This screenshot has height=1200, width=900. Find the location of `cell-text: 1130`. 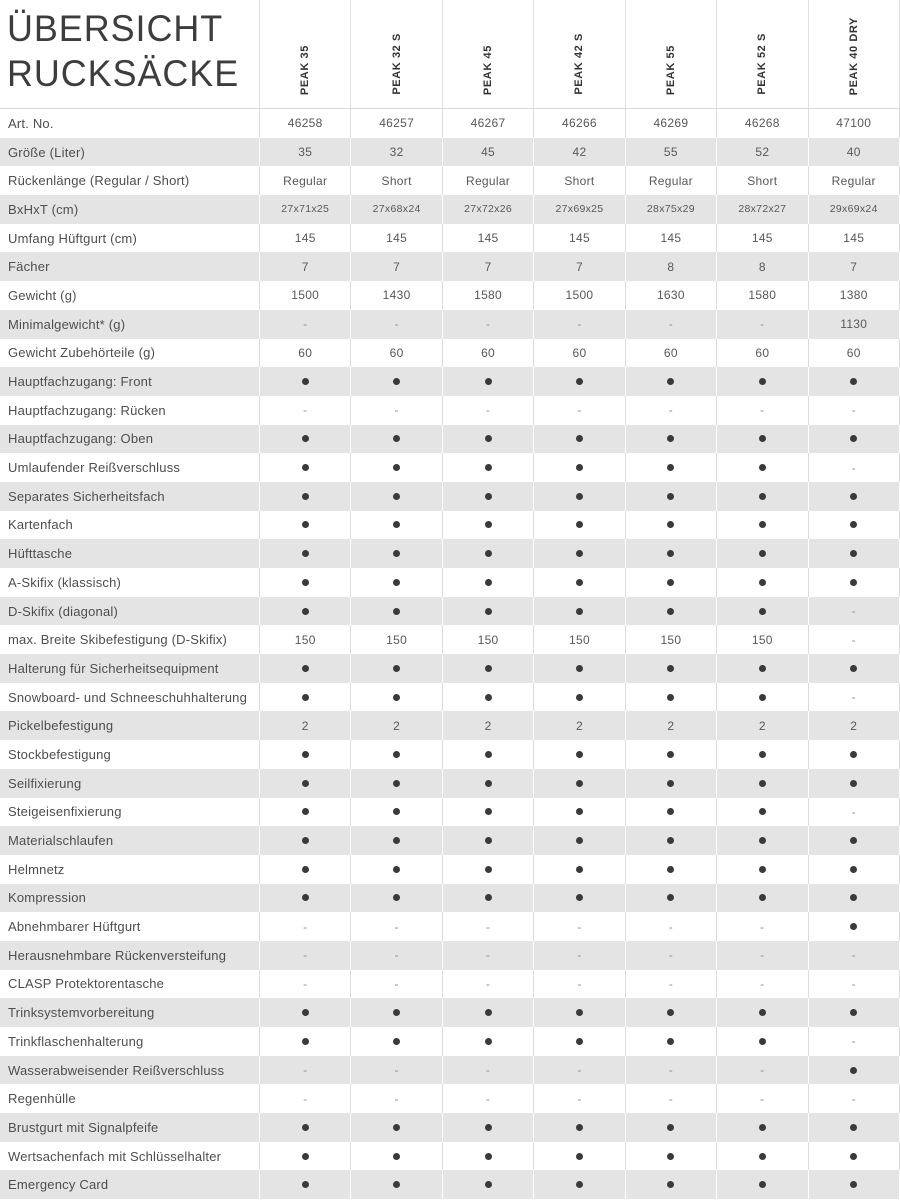

cell-text: 1130 is located at coordinates (854, 324).